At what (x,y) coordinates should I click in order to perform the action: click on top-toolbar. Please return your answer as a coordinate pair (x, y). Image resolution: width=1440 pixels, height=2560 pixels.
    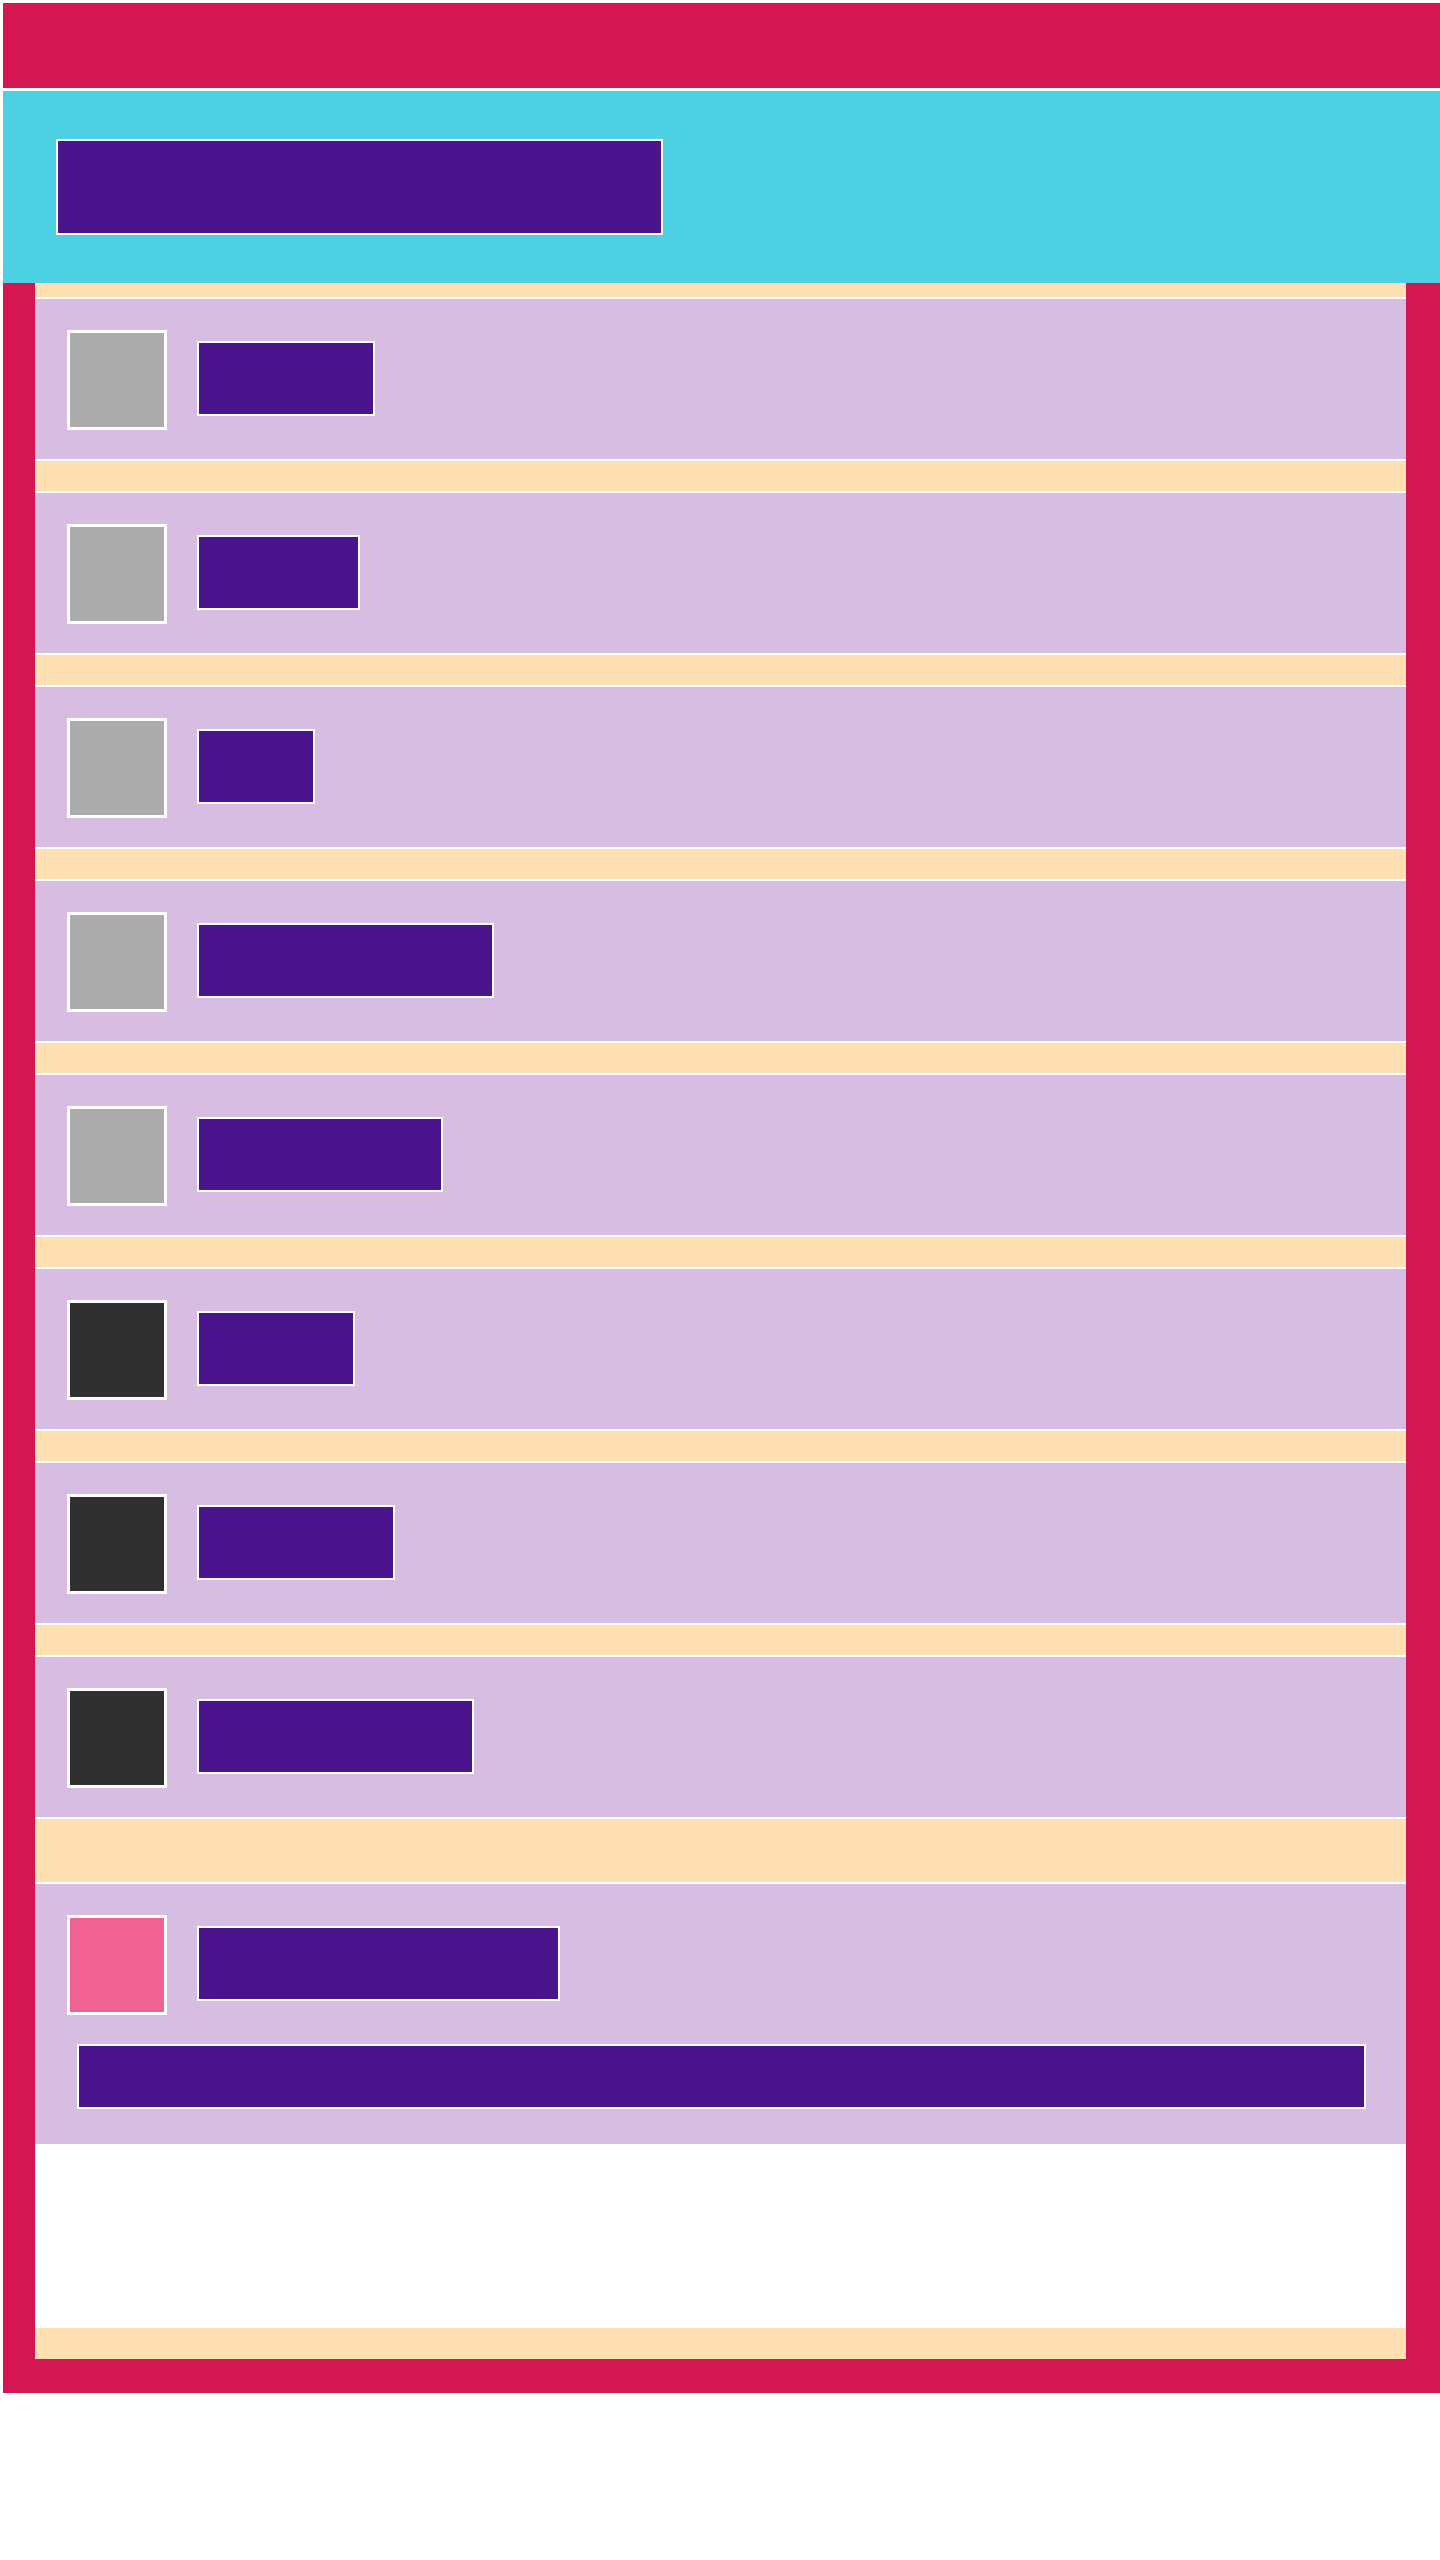
    Looking at the image, I should click on (721, 45).